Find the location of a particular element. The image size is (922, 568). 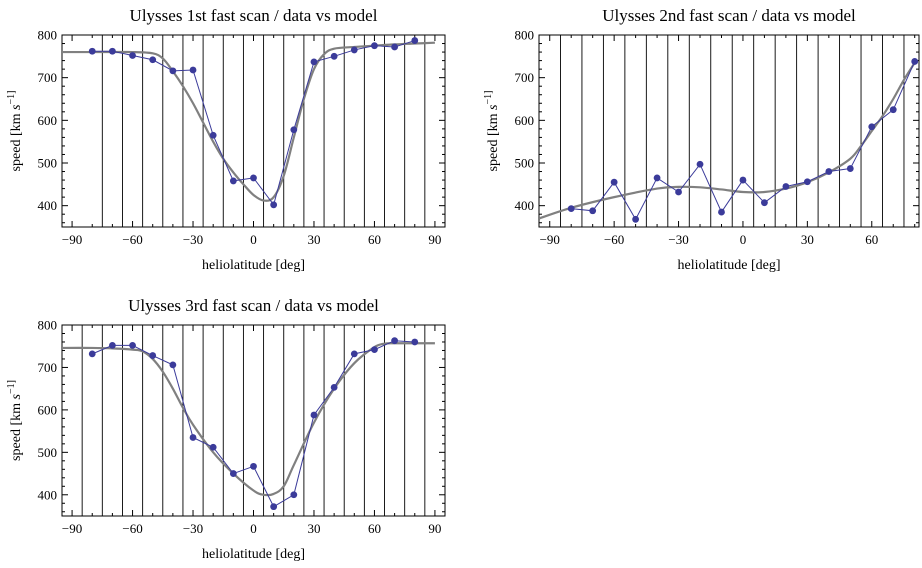

chart-title: Ulysses 2nd fast scan / data vs model is located at coordinates (729, 15).